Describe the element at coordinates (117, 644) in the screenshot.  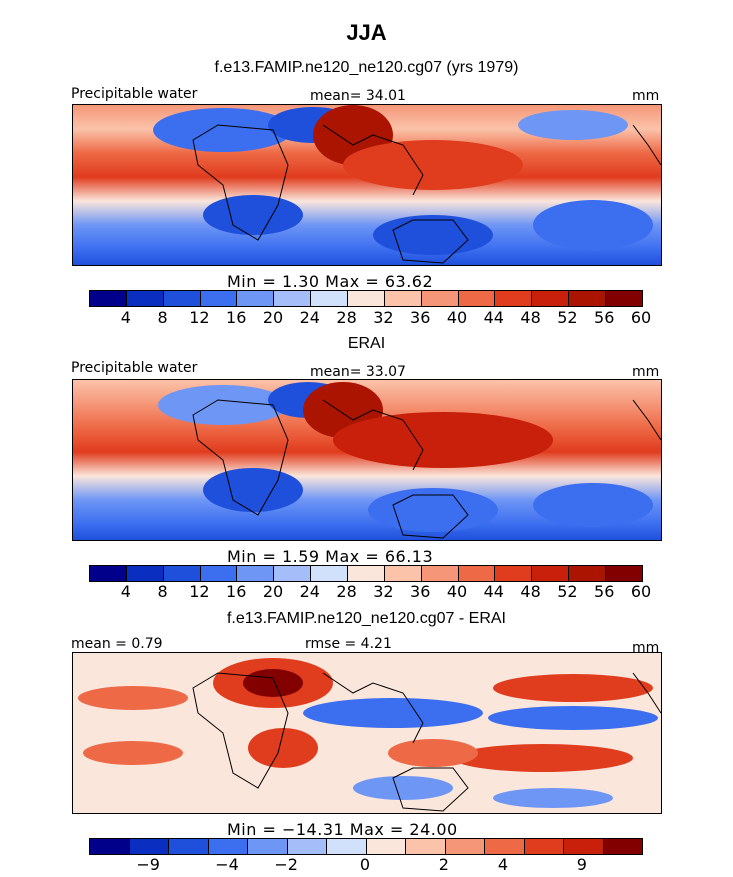
I see `panel-3-mean-label: mean = 0.79` at that location.